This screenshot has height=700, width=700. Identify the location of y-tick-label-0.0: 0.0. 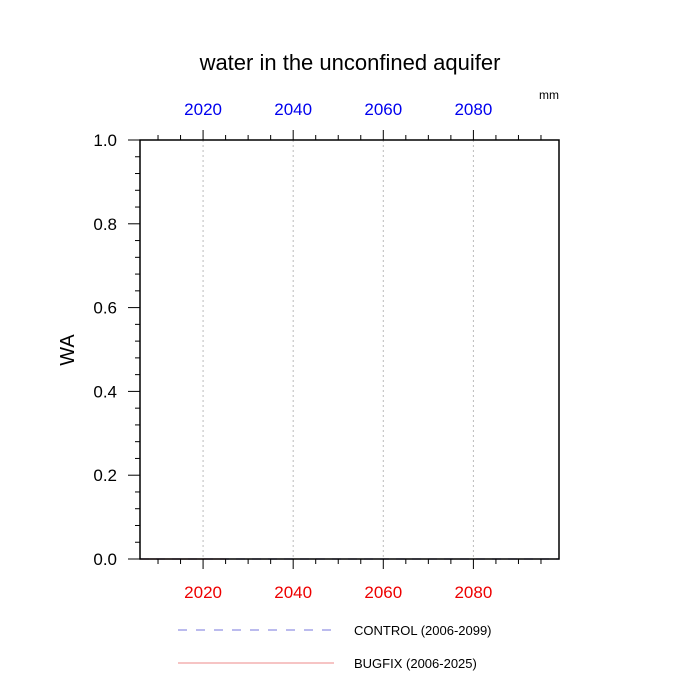
(105, 559).